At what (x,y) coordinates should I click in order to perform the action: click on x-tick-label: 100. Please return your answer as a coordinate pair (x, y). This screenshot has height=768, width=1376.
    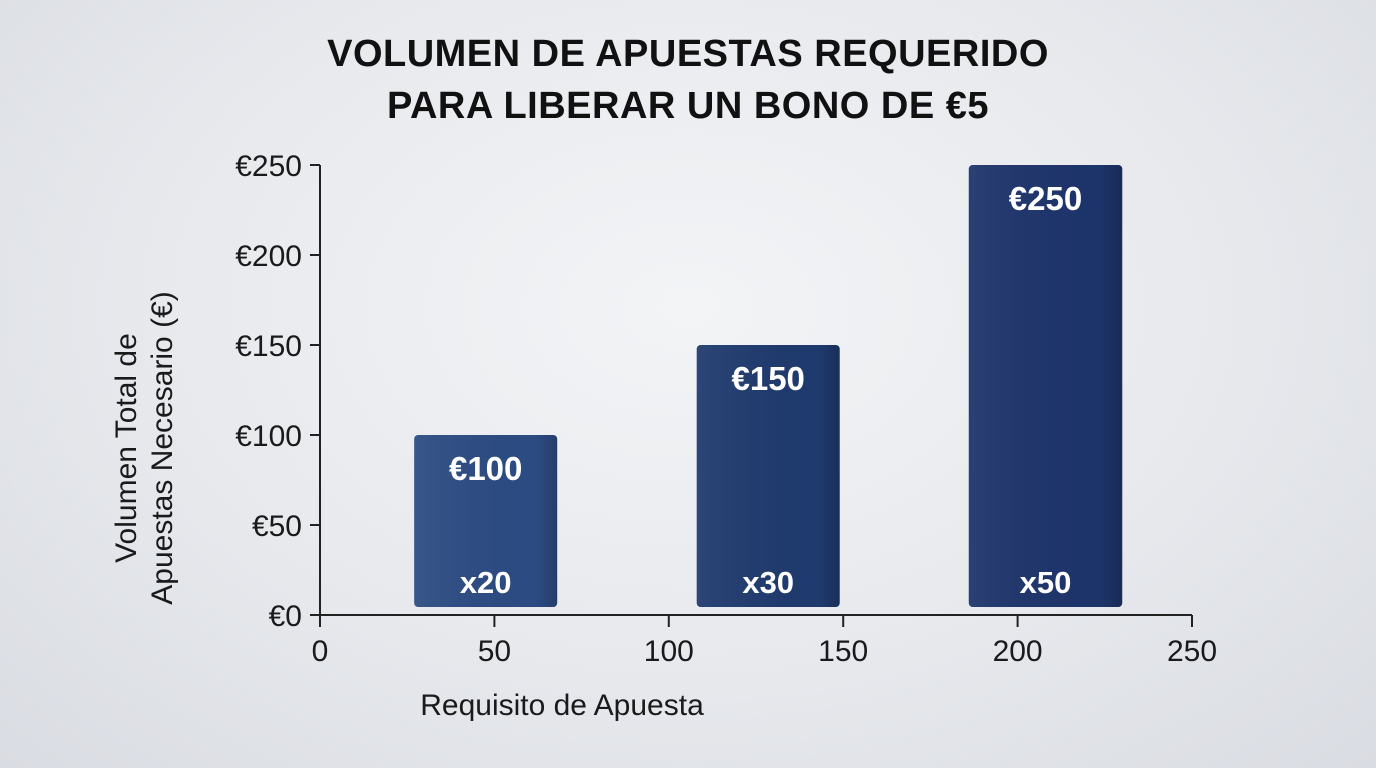
    Looking at the image, I should click on (669, 651).